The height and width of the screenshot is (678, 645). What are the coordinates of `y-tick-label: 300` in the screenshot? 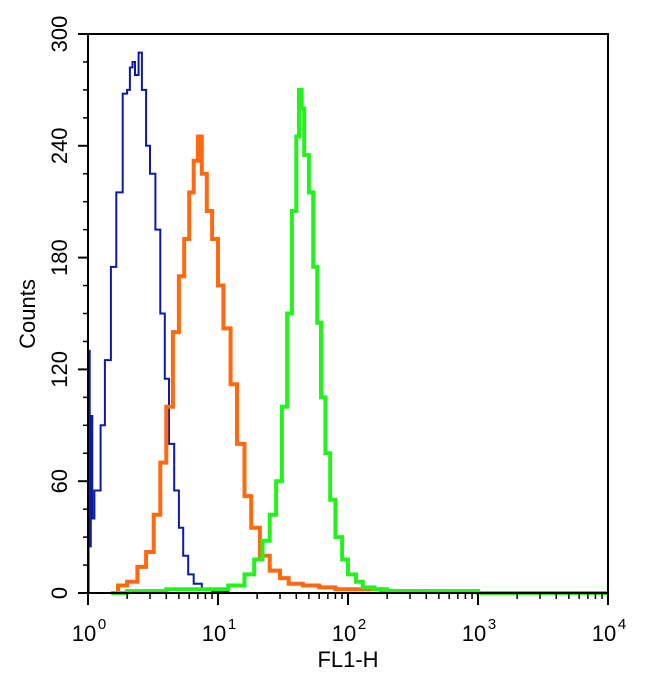 It's located at (59, 34).